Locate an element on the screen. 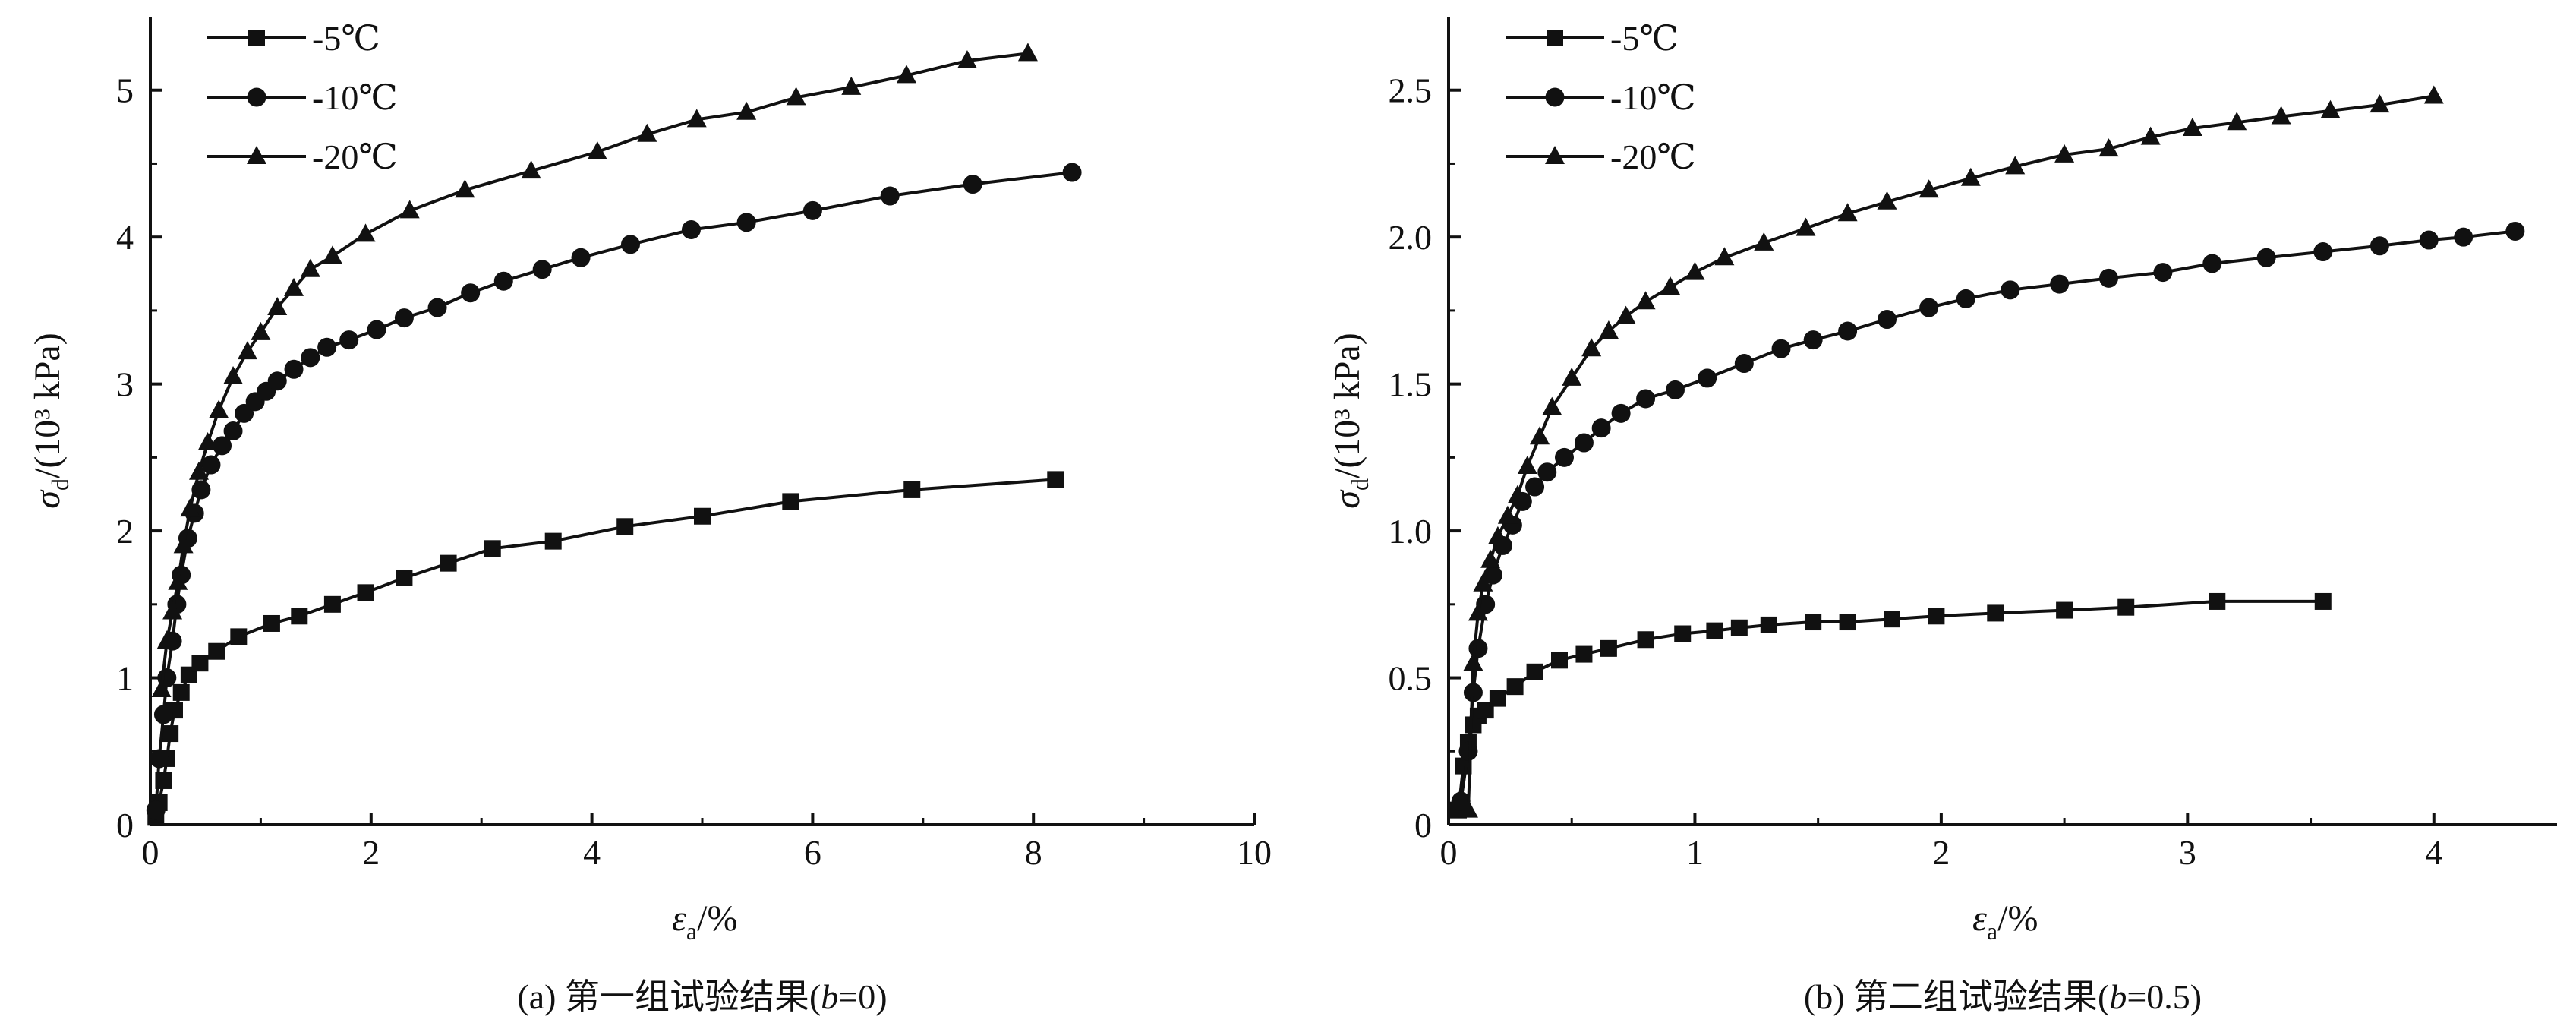 The height and width of the screenshot is (1029, 2576). y-tick-label: 1.5 is located at coordinates (1411, 384).